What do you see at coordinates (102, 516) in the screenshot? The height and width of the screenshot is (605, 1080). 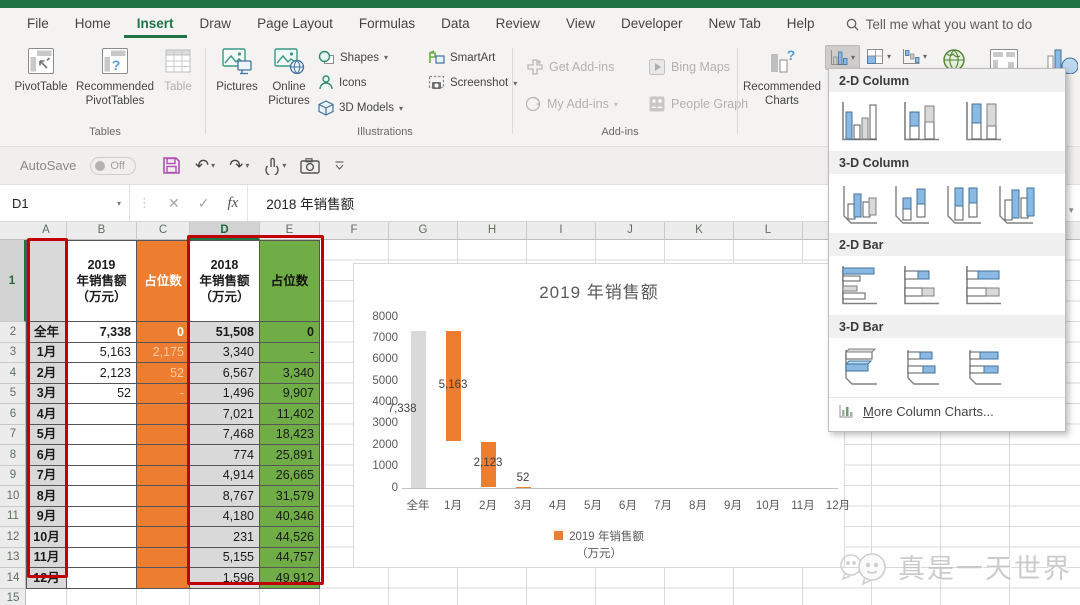 I see `cell-B11` at bounding box center [102, 516].